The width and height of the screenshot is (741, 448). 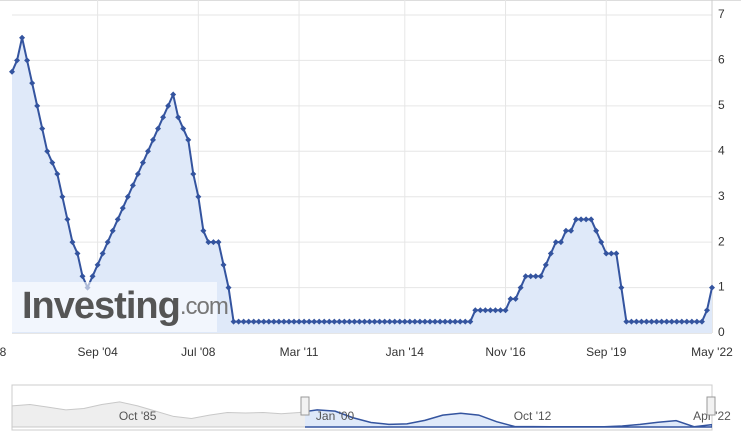 What do you see at coordinates (305, 406) in the screenshot?
I see `navigator-handle` at bounding box center [305, 406].